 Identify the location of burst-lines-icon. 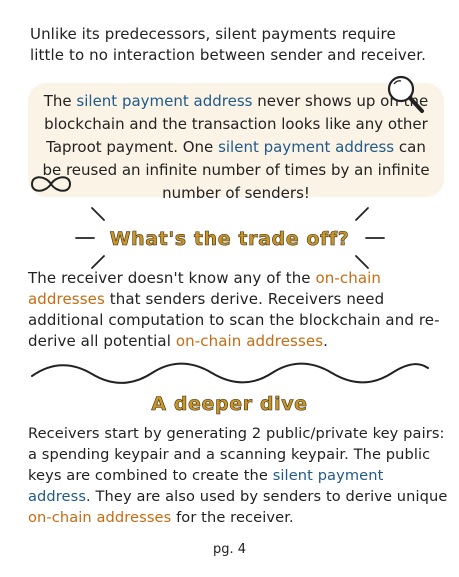
(230, 238).